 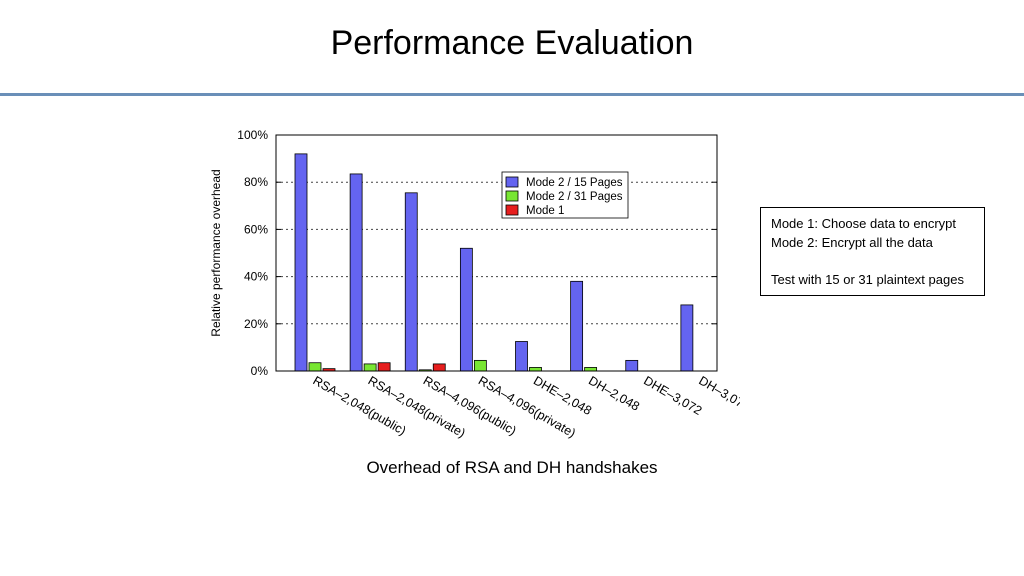 I want to click on legend-entry: Mode 2 / 15 Pages, so click(x=574, y=183).